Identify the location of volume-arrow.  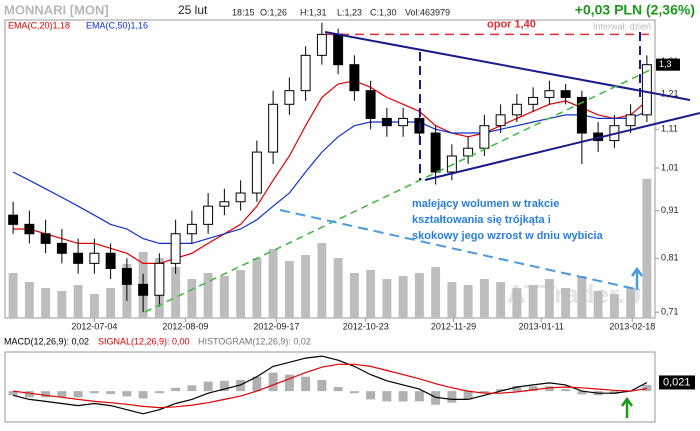
(637, 278).